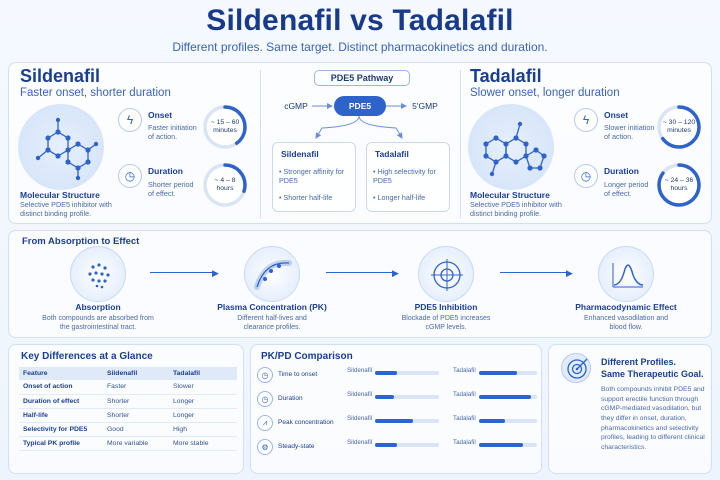 The image size is (720, 480). Describe the element at coordinates (362, 78) in the screenshot. I see `pathway-title: PDE5 Pathway` at that location.